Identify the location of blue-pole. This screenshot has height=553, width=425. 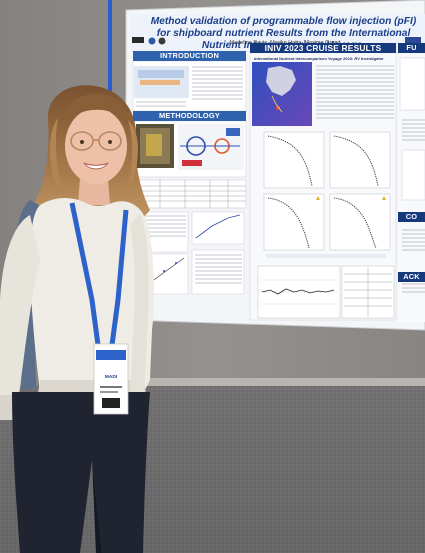
(110, 50).